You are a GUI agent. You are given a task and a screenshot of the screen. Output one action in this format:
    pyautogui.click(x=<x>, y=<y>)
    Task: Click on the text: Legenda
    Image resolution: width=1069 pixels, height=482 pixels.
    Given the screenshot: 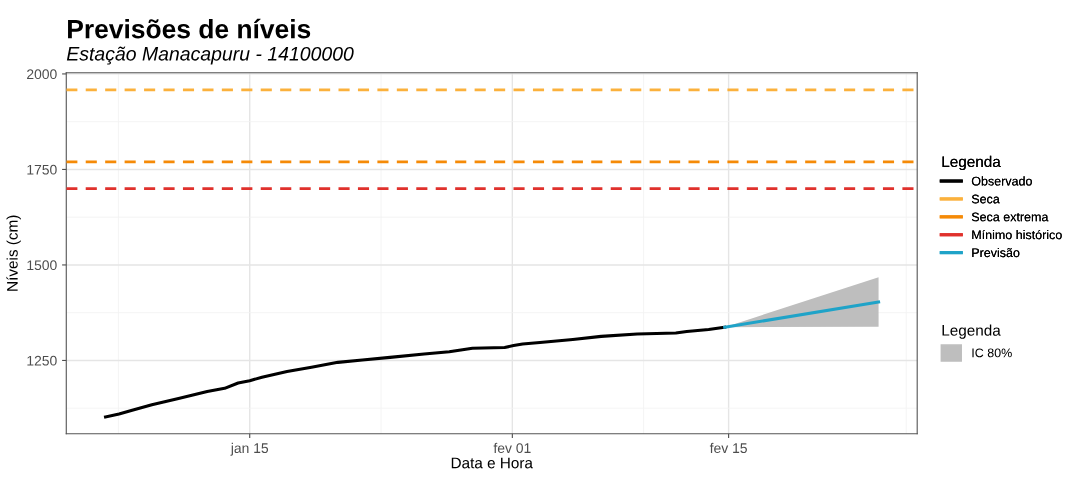 What is the action you would take?
    pyautogui.click(x=971, y=331)
    